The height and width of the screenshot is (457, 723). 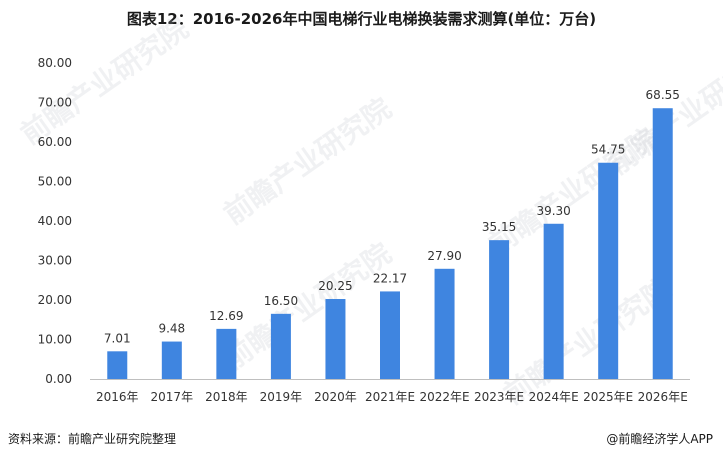 I want to click on y-tick-label: 0.00, so click(x=58, y=379).